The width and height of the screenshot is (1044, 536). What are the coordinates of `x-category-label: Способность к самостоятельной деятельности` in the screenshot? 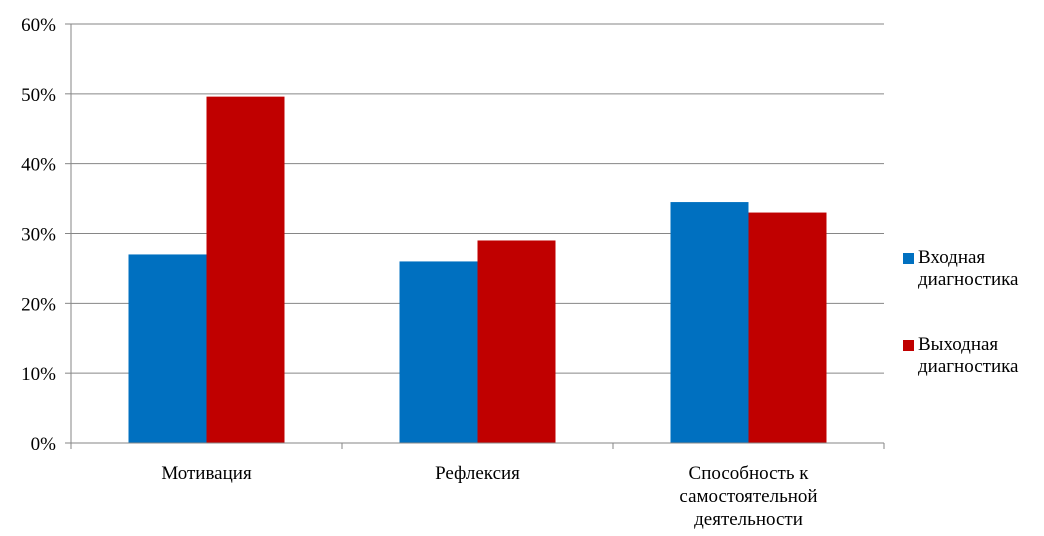 It's located at (748, 496).